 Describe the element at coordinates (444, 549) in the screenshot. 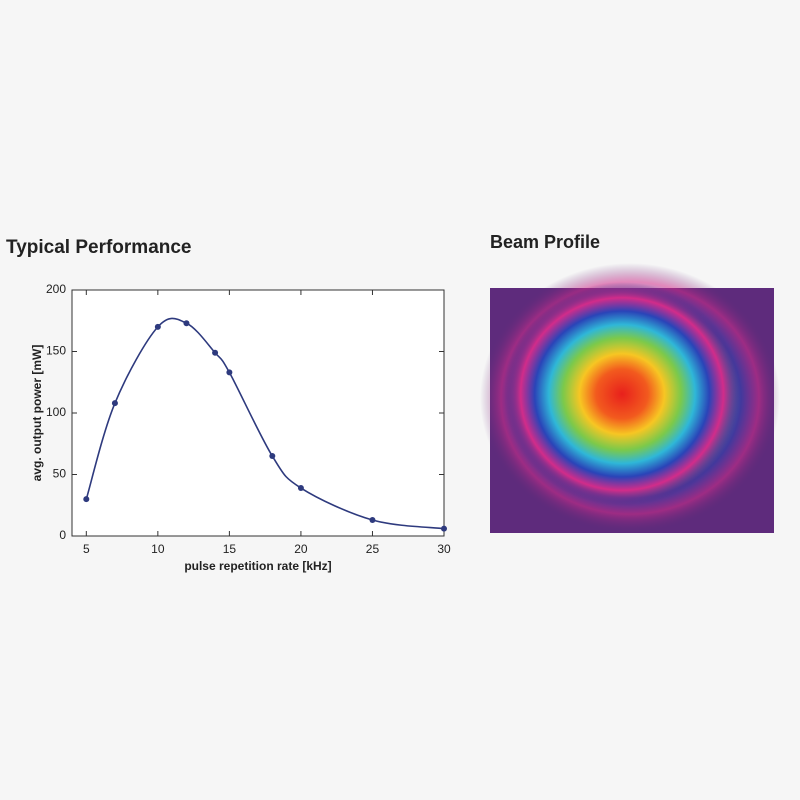

I see `x-tick-label: 30` at that location.